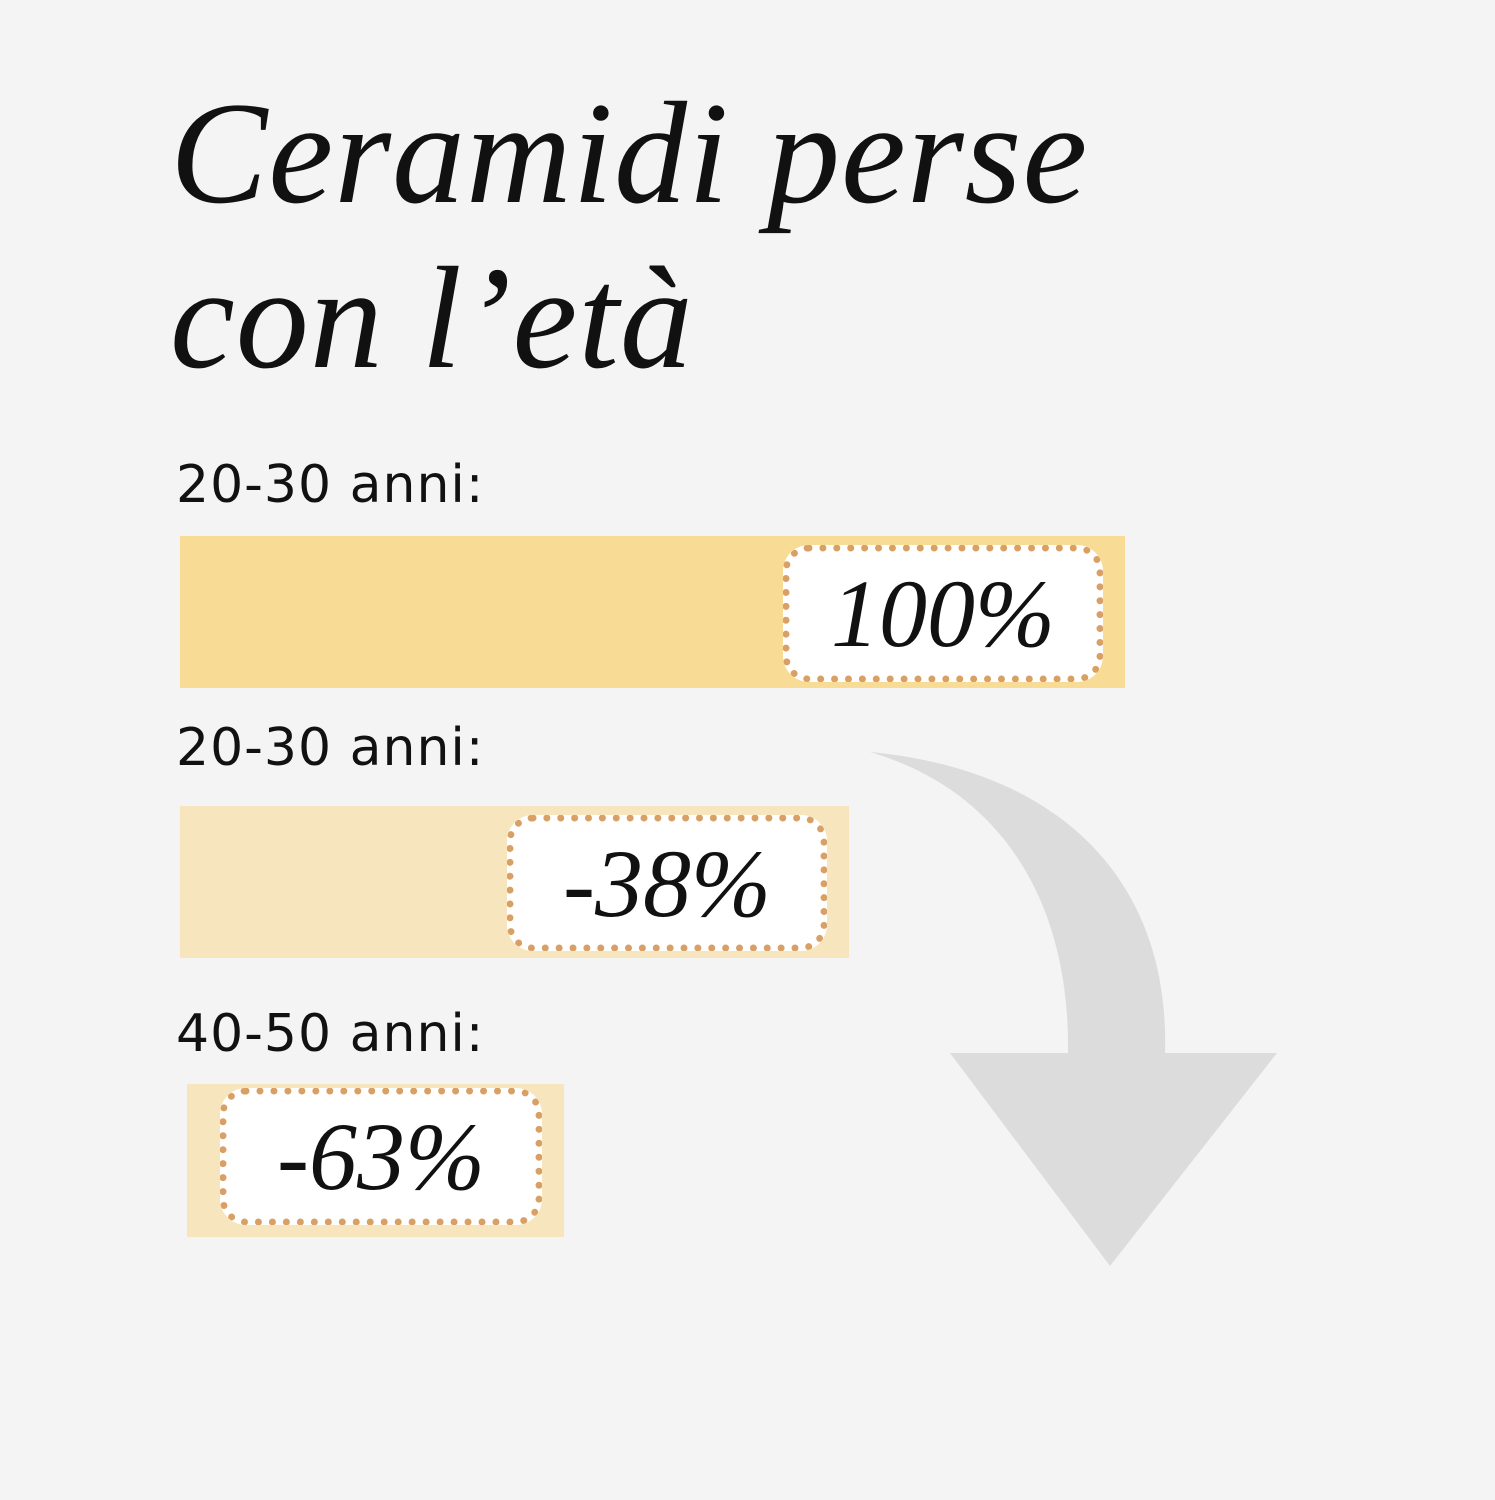 This screenshot has width=1495, height=1500. I want to click on title-line-1: Ceramidi perse, so click(629, 153).